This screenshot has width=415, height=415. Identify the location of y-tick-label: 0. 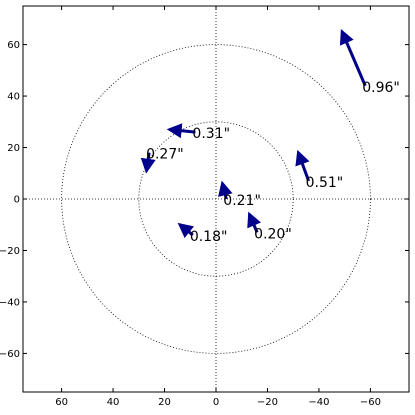
(17, 200).